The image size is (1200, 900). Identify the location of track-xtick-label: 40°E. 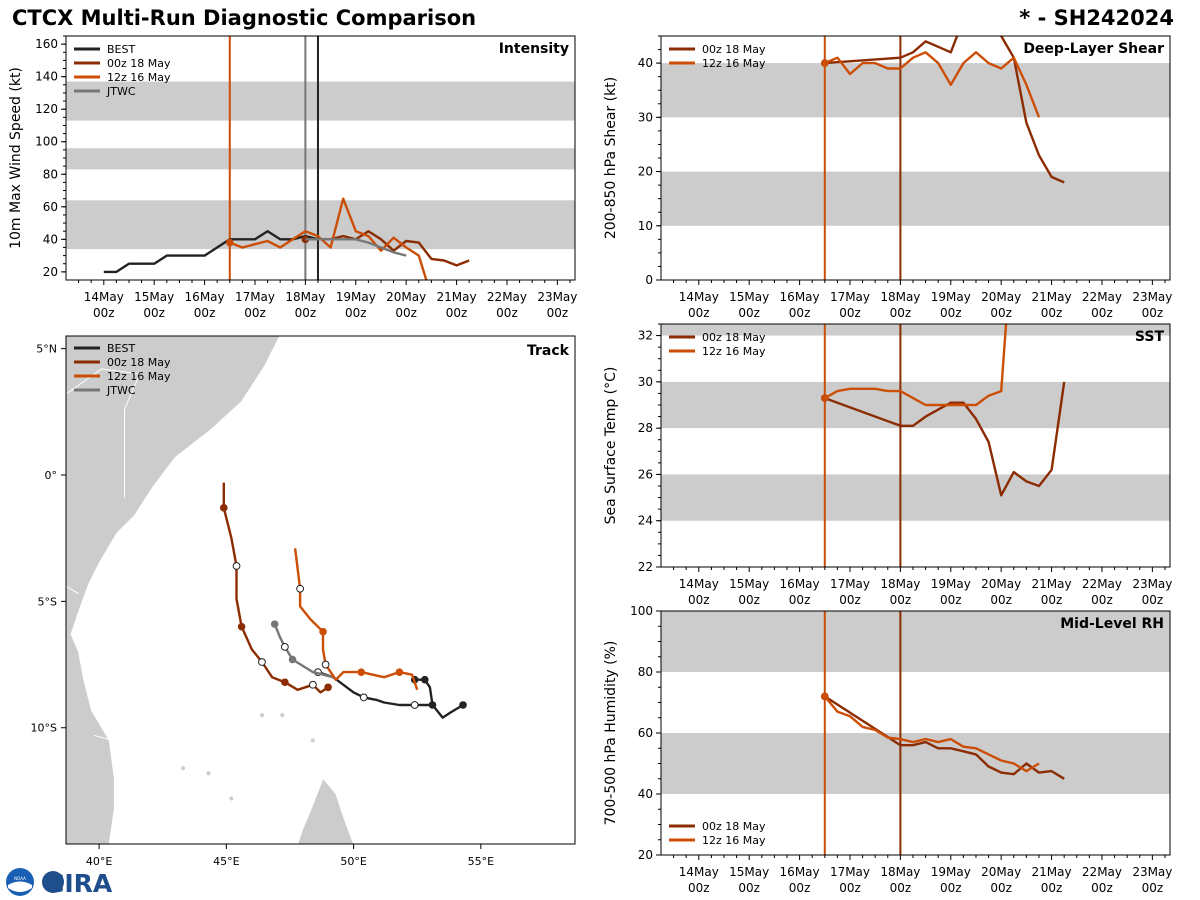
(99, 861).